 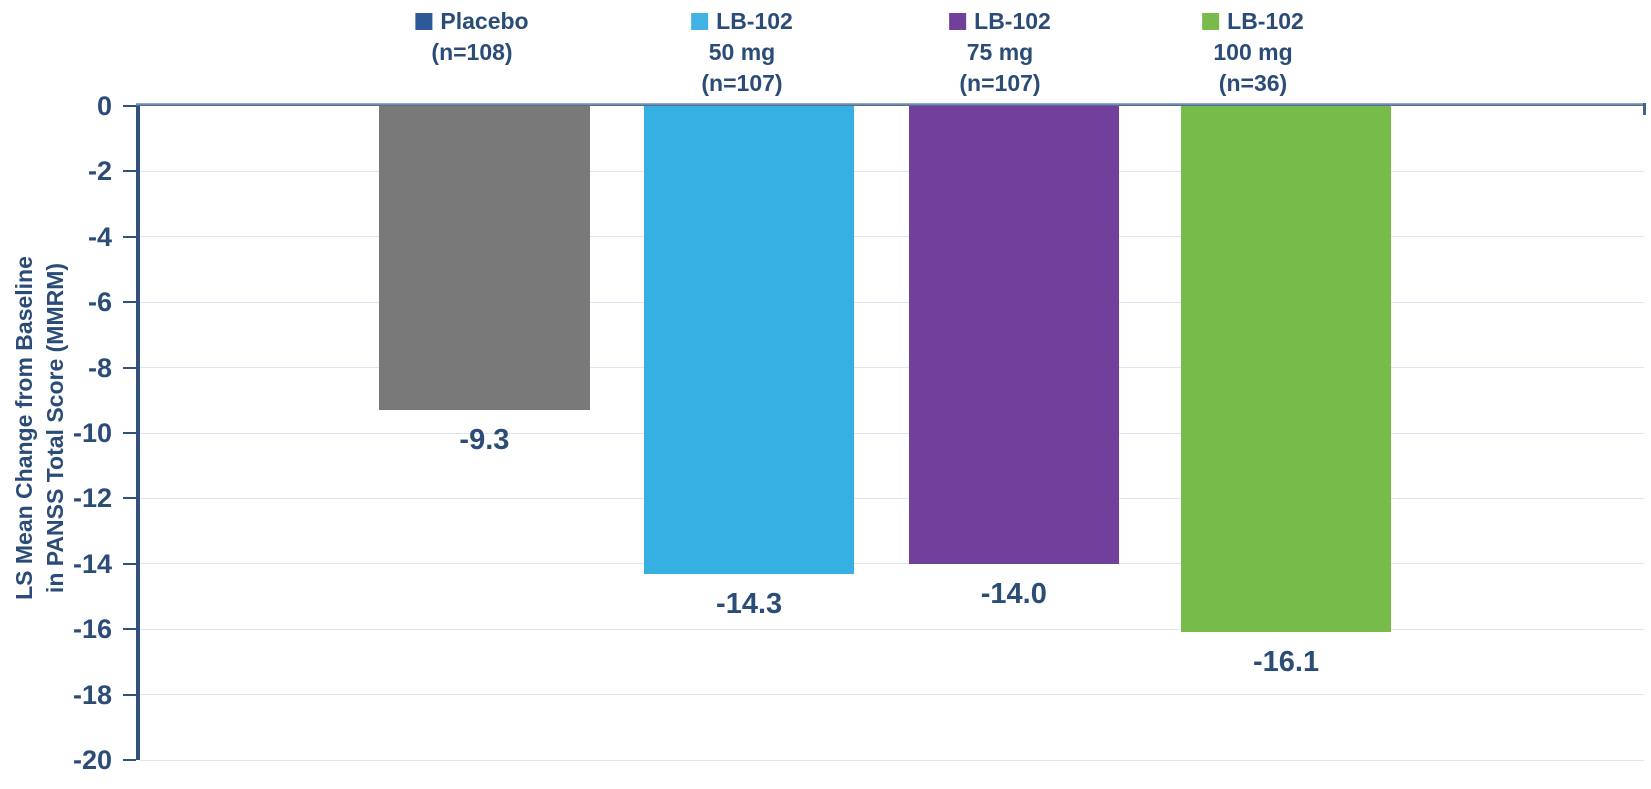 I want to click on y-axis-line, so click(x=138, y=431).